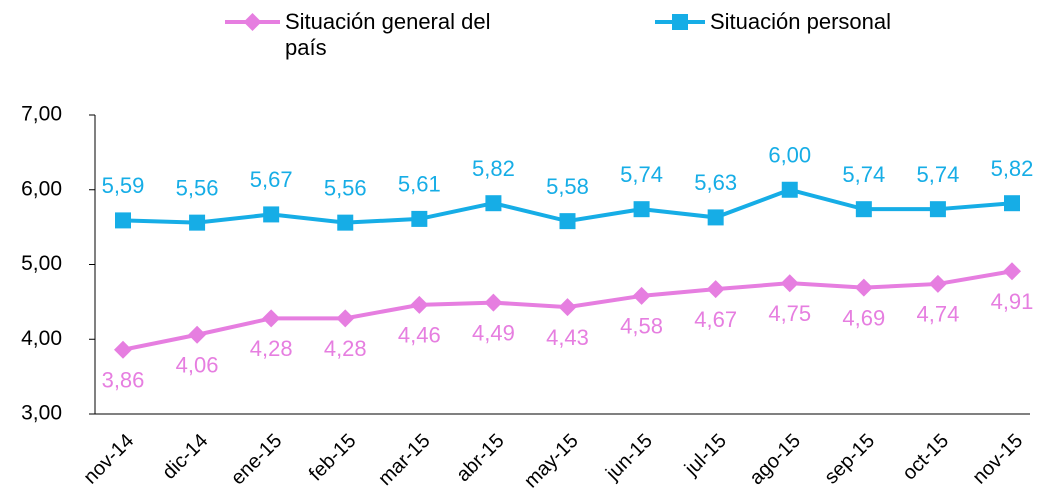  I want to click on y-tick-label: 7,00, so click(41, 114).